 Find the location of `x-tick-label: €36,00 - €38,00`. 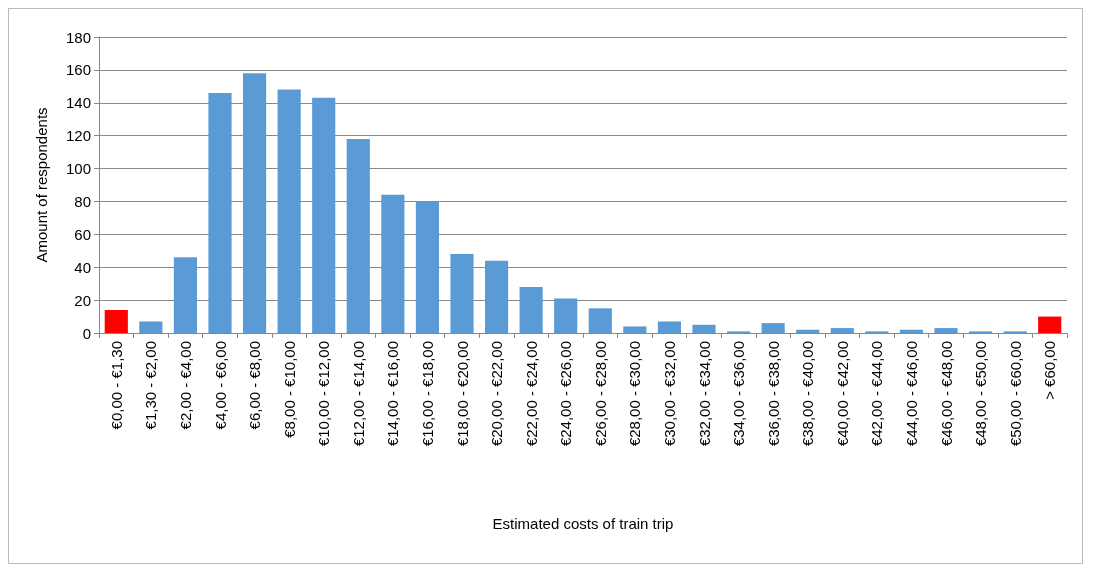

x-tick-label: €36,00 - €38,00 is located at coordinates (773, 394).